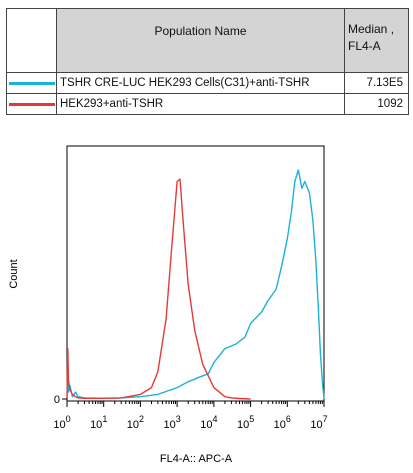 The image size is (413, 473). What do you see at coordinates (171, 422) in the screenshot?
I see `x-tick-label: 10³` at bounding box center [171, 422].